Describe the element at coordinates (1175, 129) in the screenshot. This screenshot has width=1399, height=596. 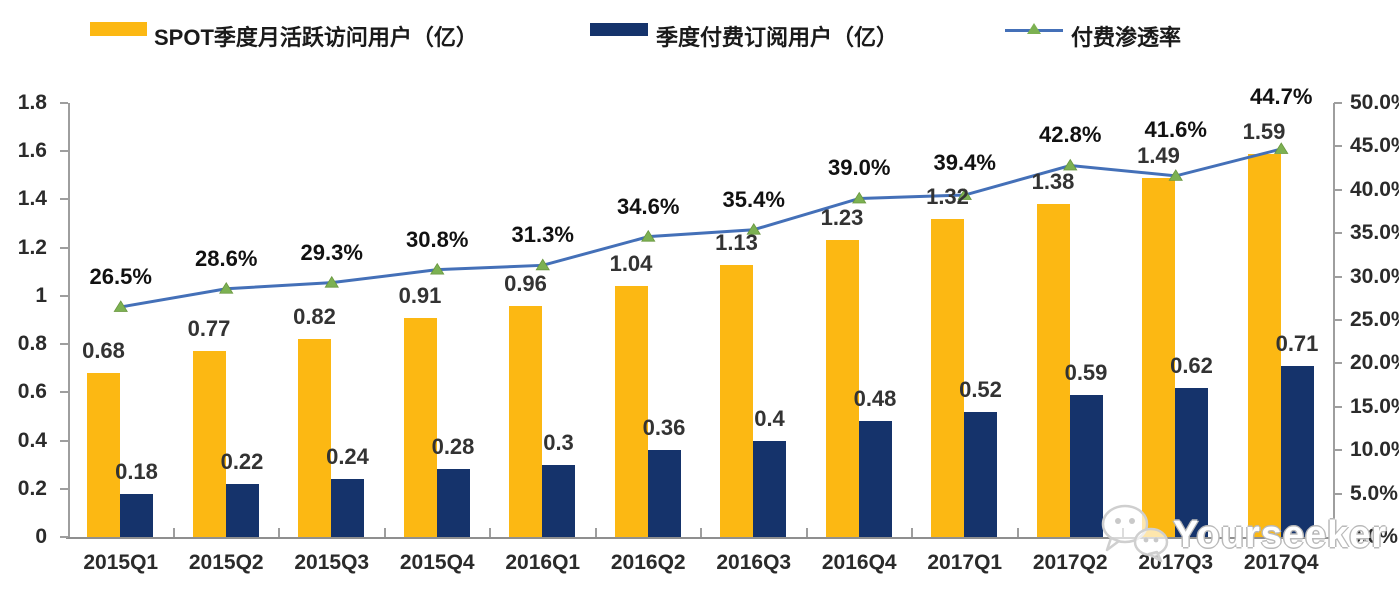
I see `penetration-rate-label: 41.6%` at that location.